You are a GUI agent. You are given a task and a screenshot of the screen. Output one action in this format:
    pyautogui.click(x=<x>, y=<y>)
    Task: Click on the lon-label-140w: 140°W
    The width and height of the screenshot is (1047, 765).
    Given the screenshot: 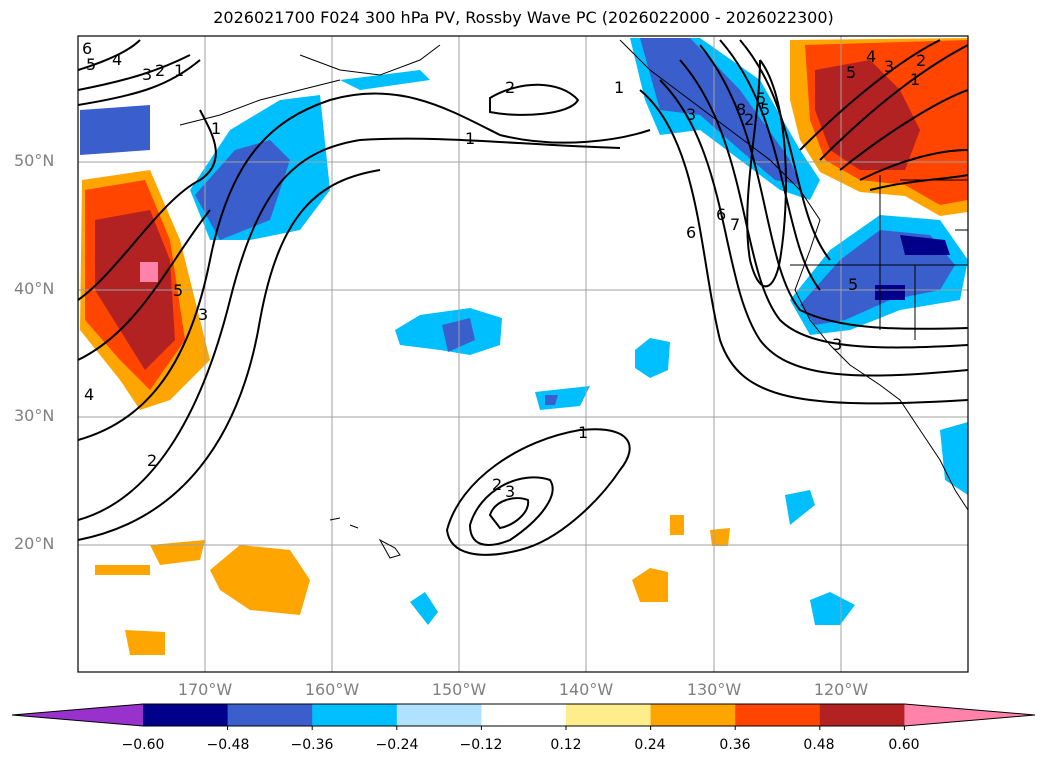 What is the action you would take?
    pyautogui.click(x=586, y=689)
    